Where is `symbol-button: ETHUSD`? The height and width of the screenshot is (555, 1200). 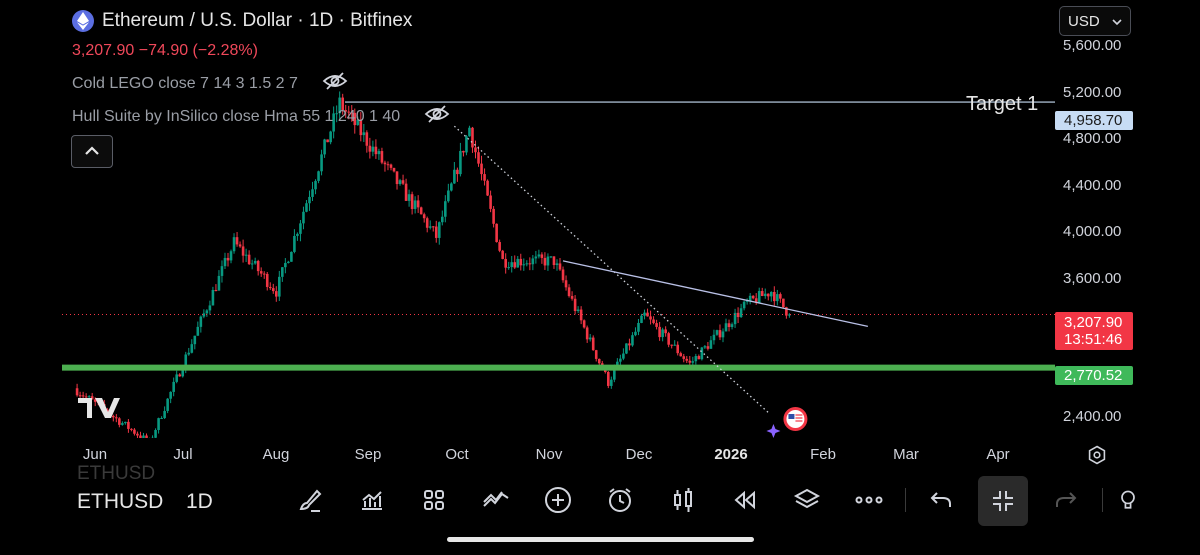
symbol-button: ETHUSD is located at coordinates (120, 501).